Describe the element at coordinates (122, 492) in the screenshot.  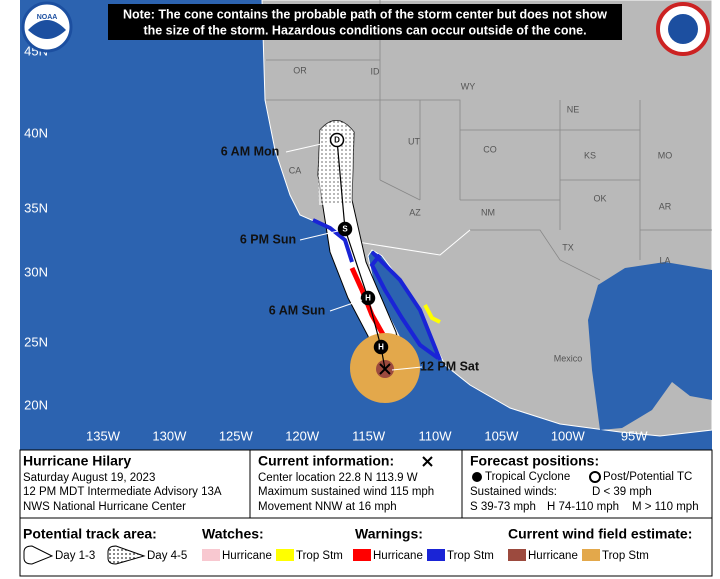
I see `storm-advisory: 12 PM MDT Intermediate Advisory 13A` at that location.